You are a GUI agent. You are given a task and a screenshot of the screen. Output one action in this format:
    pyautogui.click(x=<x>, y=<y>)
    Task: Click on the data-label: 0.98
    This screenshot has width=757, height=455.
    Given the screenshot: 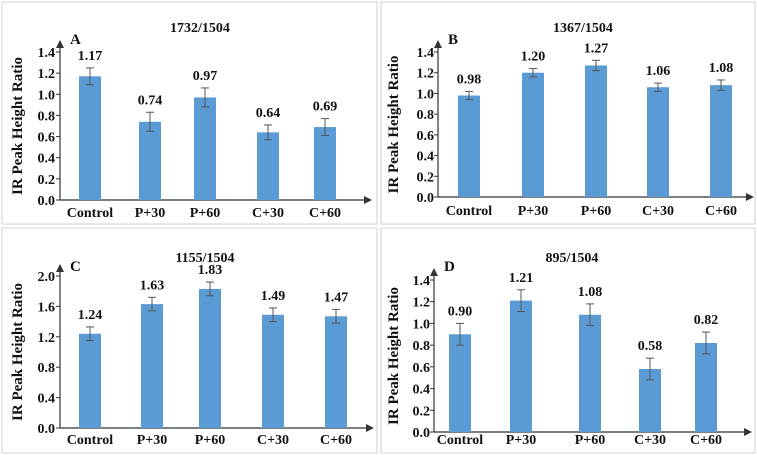 What is the action you would take?
    pyautogui.click(x=469, y=79)
    